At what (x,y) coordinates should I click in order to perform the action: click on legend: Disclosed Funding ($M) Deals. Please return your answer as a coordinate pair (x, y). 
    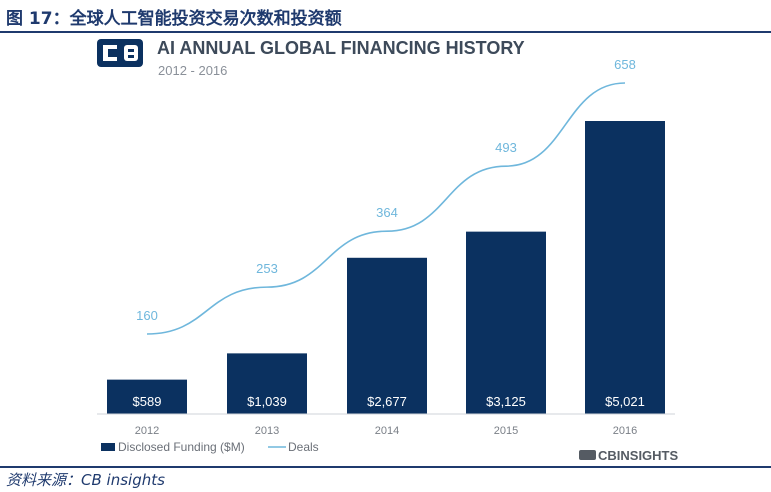
    Looking at the image, I should click on (210, 447).